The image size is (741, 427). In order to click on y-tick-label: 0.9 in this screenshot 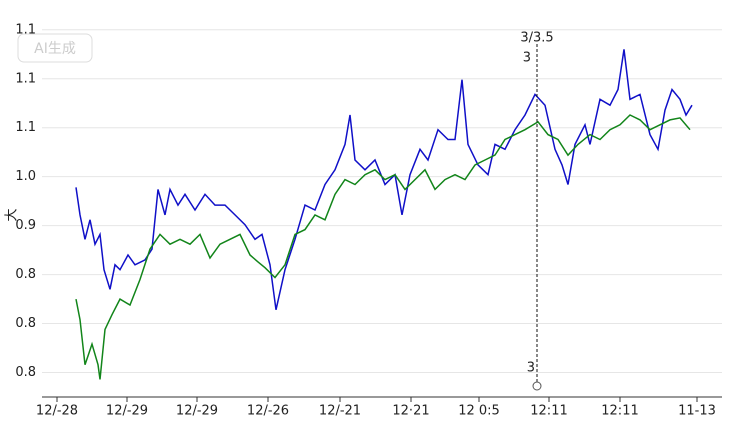, I will do `click(25, 225)`.